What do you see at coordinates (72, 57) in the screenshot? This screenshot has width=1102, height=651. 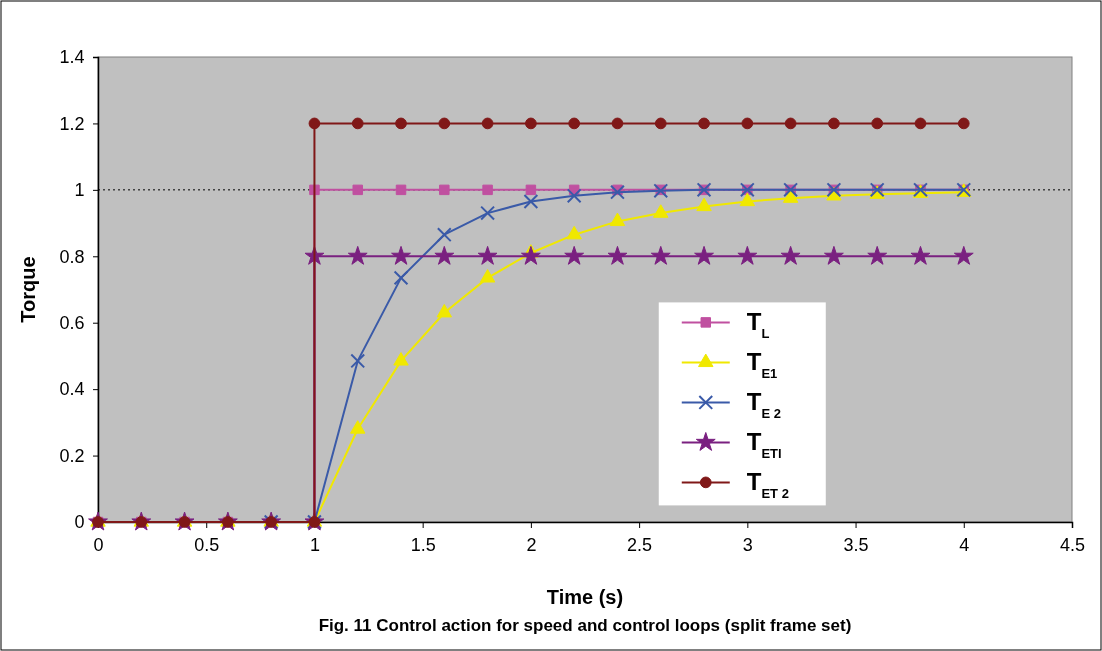 I see `y-tick-label: 1.4` at bounding box center [72, 57].